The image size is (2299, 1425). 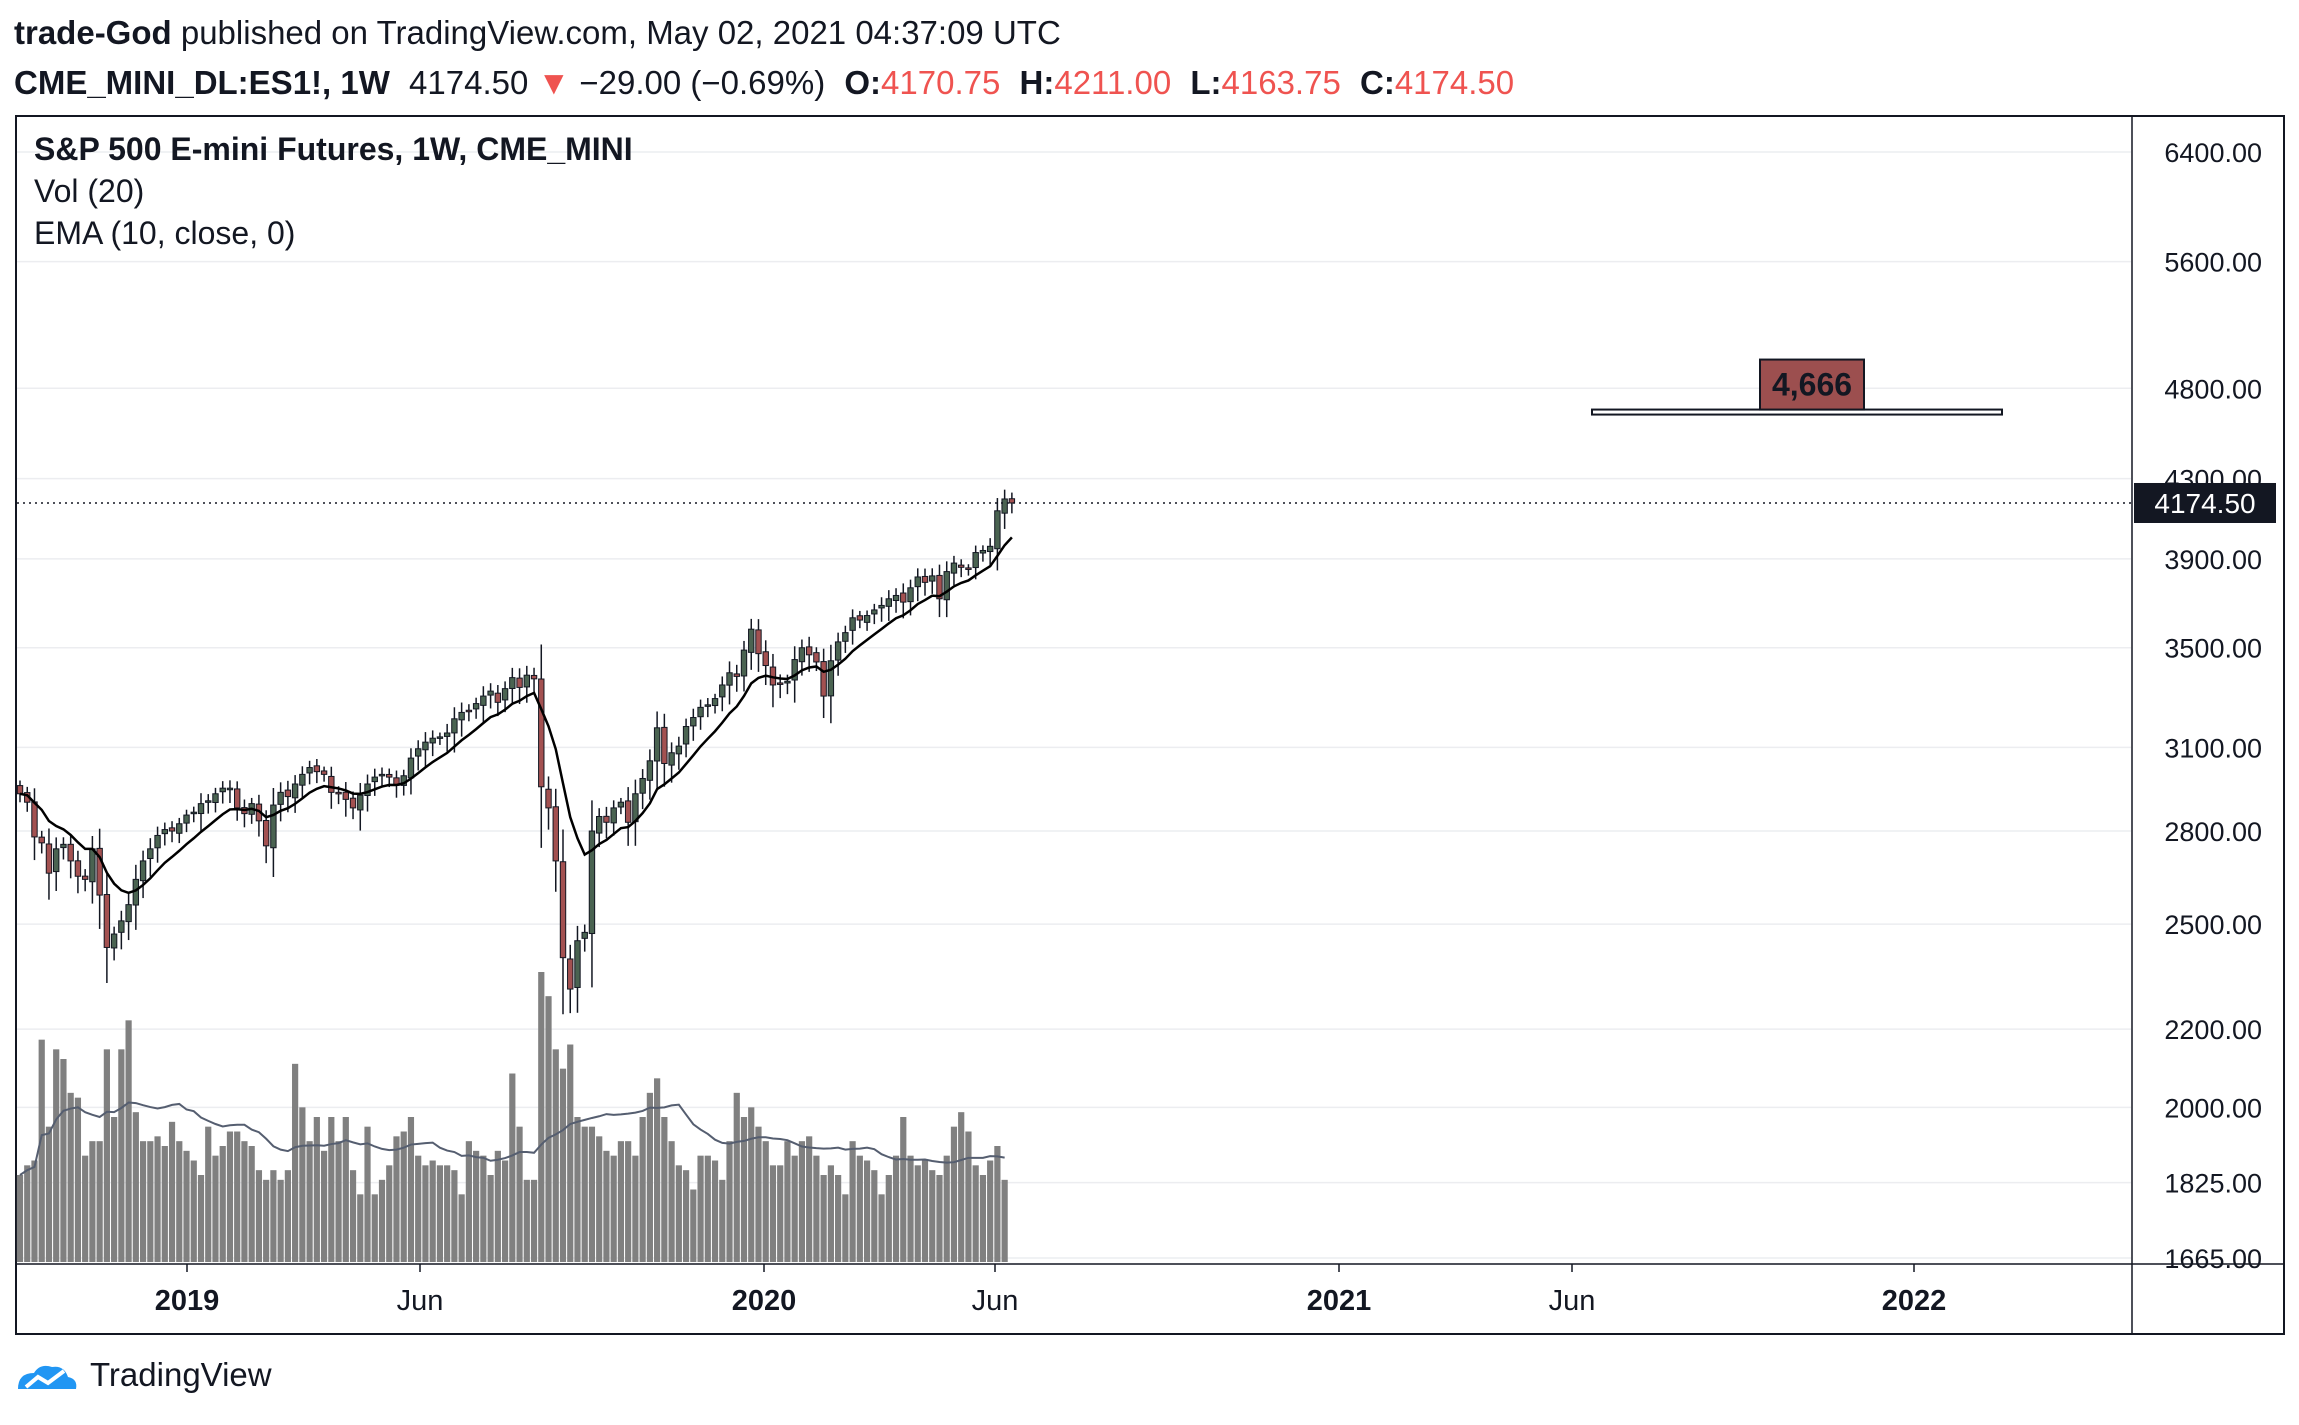 I want to click on price-tick-label: 3900.00, so click(x=2213, y=560).